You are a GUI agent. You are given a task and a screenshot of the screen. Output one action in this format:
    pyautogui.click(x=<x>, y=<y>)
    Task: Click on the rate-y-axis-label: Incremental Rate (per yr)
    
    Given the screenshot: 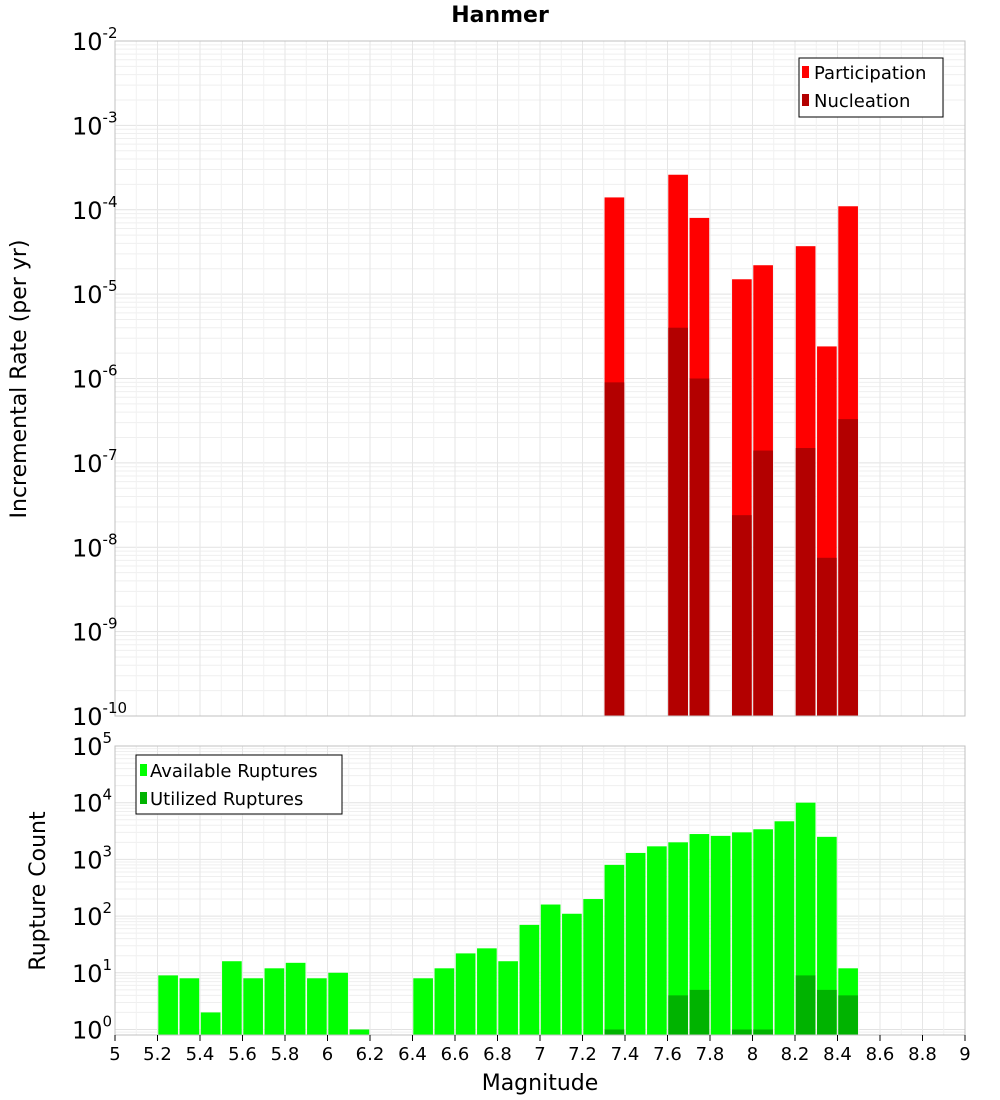 What is the action you would take?
    pyautogui.click(x=19, y=379)
    